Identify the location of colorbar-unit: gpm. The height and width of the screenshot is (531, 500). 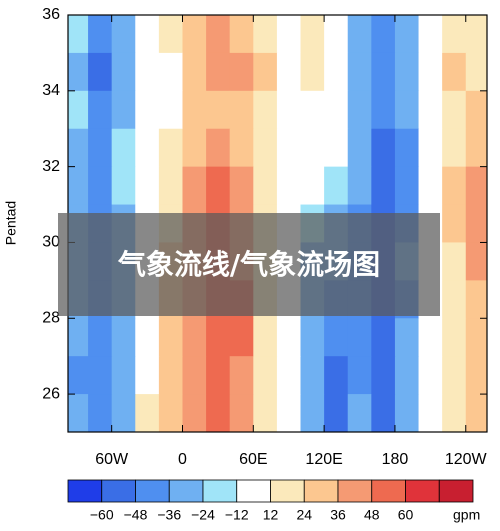
(466, 515).